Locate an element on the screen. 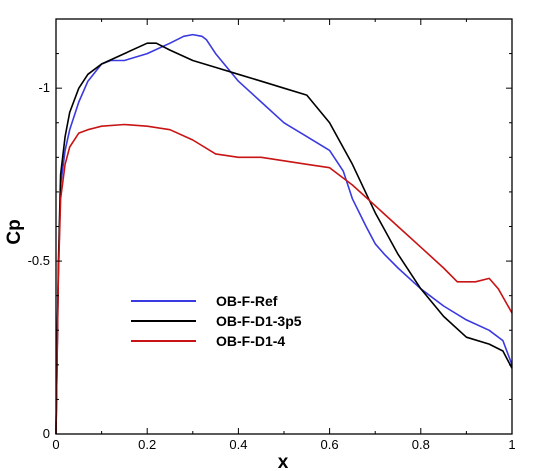  x-tick-label: 0.6 is located at coordinates (330, 444).